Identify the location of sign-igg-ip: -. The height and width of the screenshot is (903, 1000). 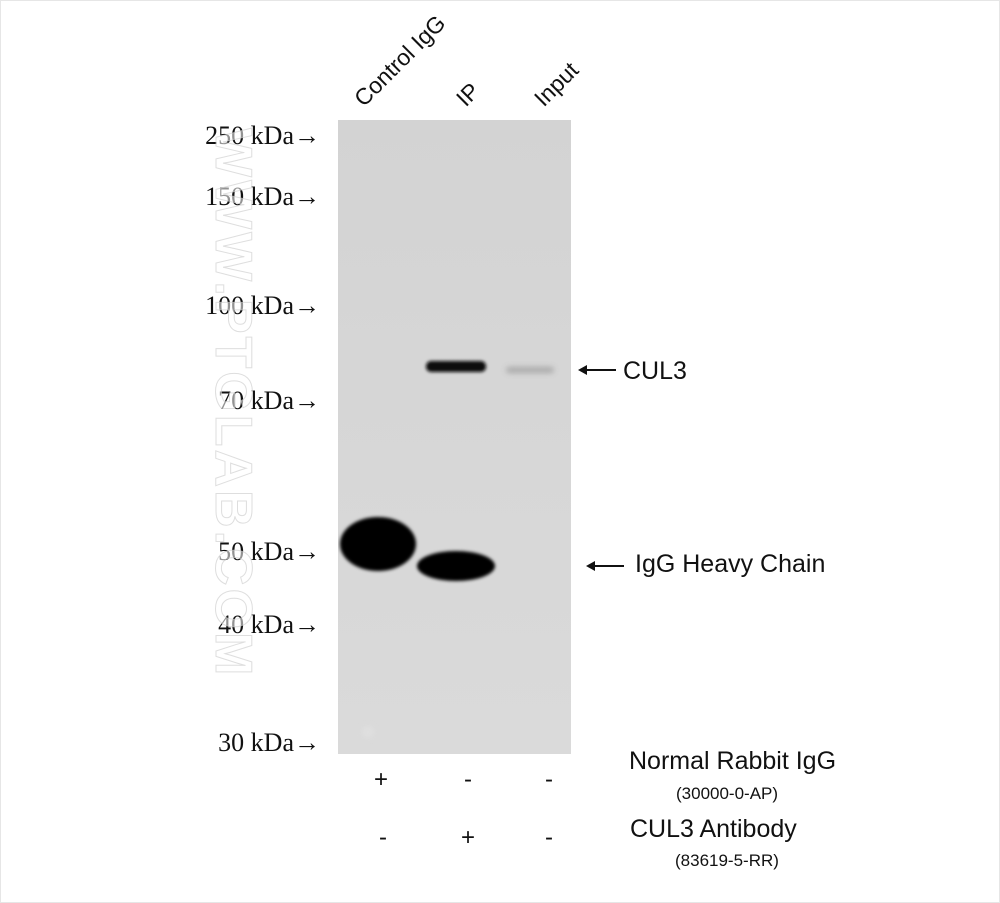
(468, 779).